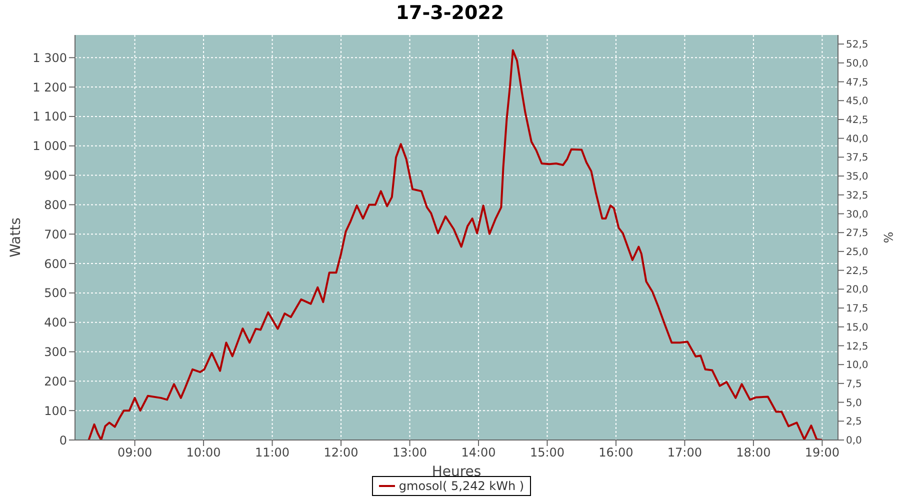 The height and width of the screenshot is (500, 900). Describe the element at coordinates (857, 82) in the screenshot. I see `y2-tick-label: 47,5` at that location.